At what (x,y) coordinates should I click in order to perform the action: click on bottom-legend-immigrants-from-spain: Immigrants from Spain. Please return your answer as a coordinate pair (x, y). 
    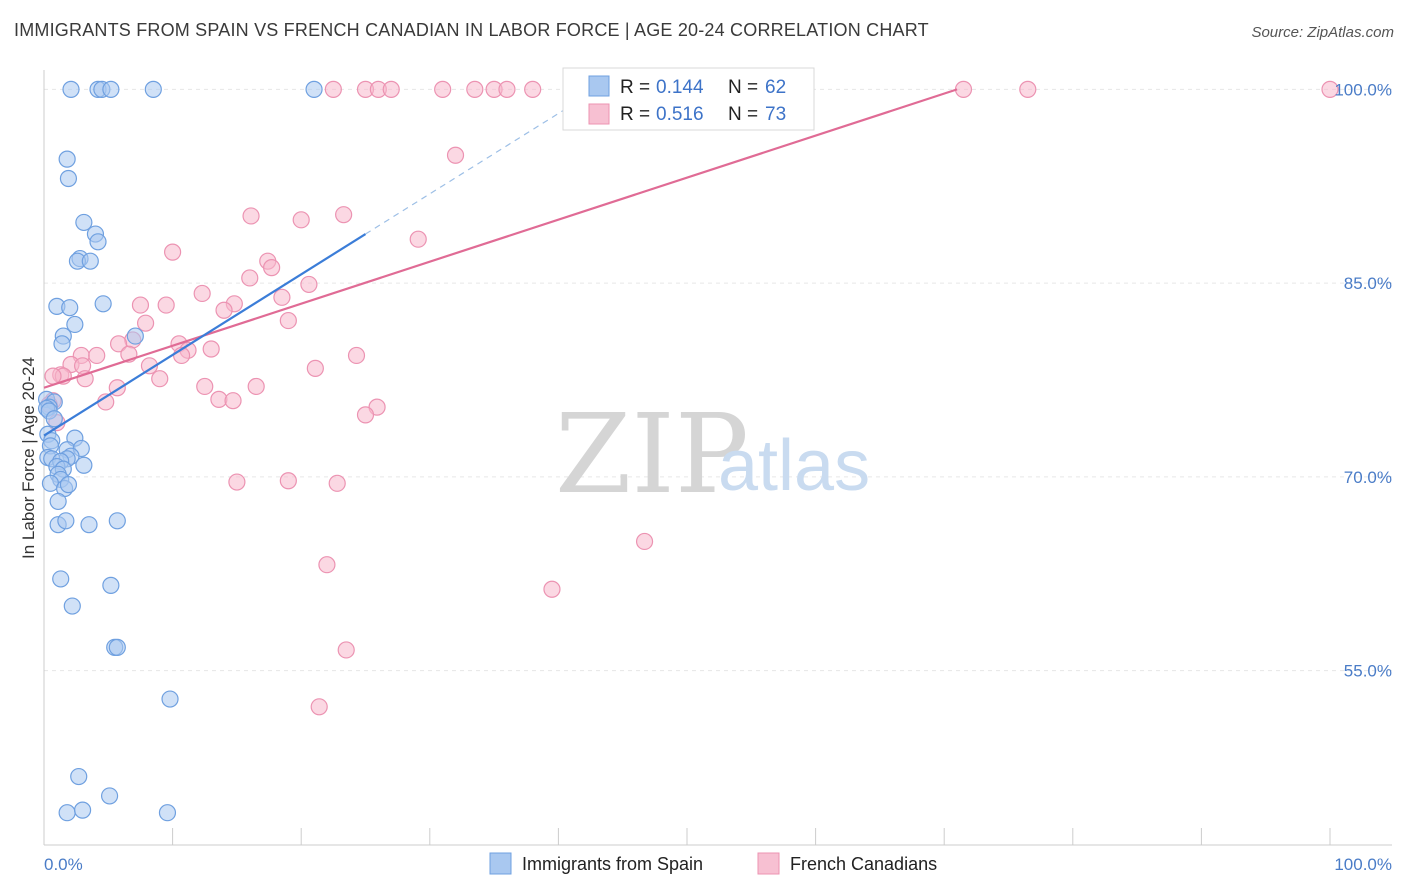
    Looking at the image, I should click on (612, 864).